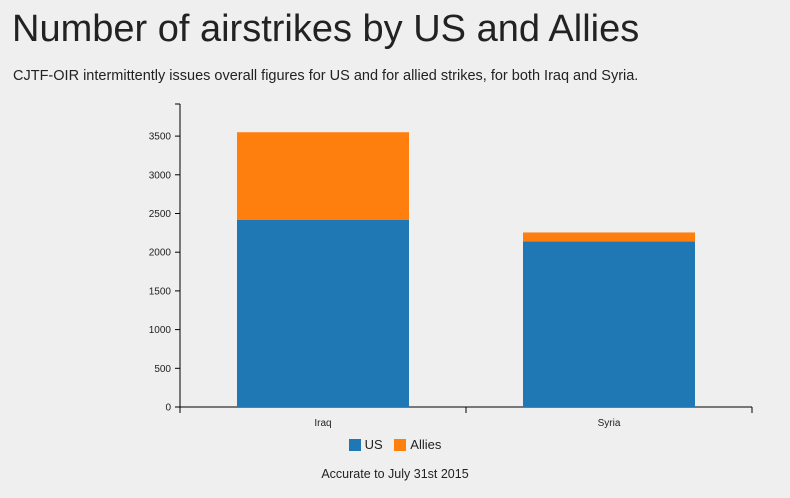  I want to click on legend-item-allies: Allies, so click(417, 444).